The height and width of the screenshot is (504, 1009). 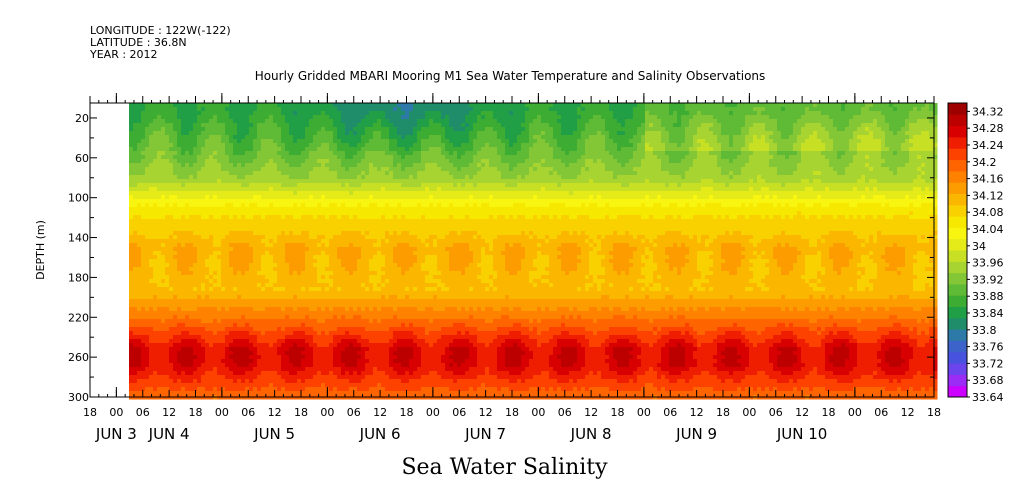 I want to click on x-day-label: JUN 3, so click(x=116, y=434).